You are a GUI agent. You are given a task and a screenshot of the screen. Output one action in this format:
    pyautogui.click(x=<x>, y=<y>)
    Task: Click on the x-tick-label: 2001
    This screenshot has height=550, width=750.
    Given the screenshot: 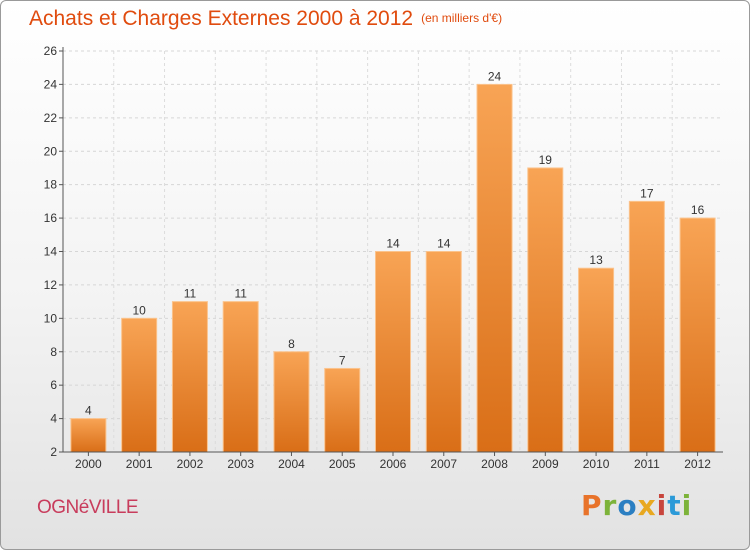 What is the action you would take?
    pyautogui.click(x=139, y=464)
    